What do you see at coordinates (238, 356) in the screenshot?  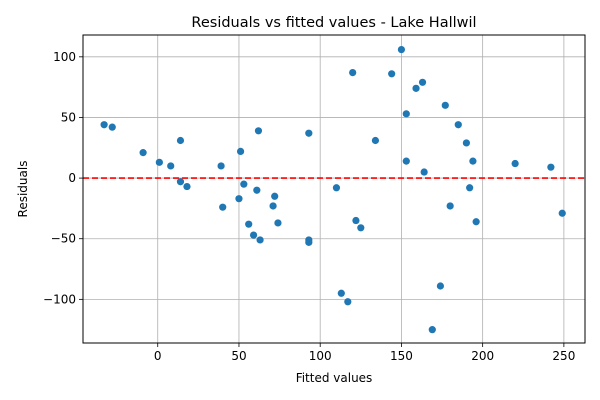 I see `x-tick-label: 50` at bounding box center [238, 356].